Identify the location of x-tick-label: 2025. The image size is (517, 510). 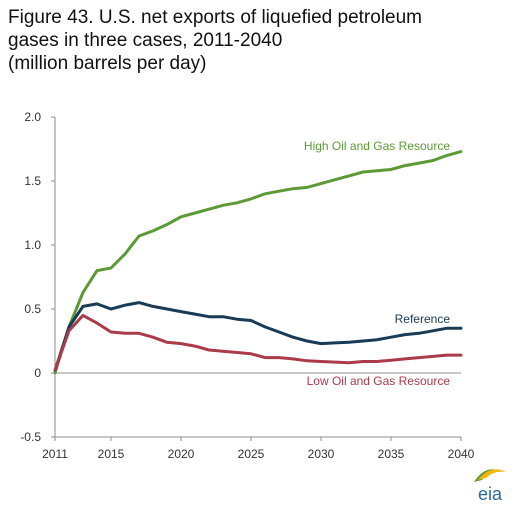
(251, 454).